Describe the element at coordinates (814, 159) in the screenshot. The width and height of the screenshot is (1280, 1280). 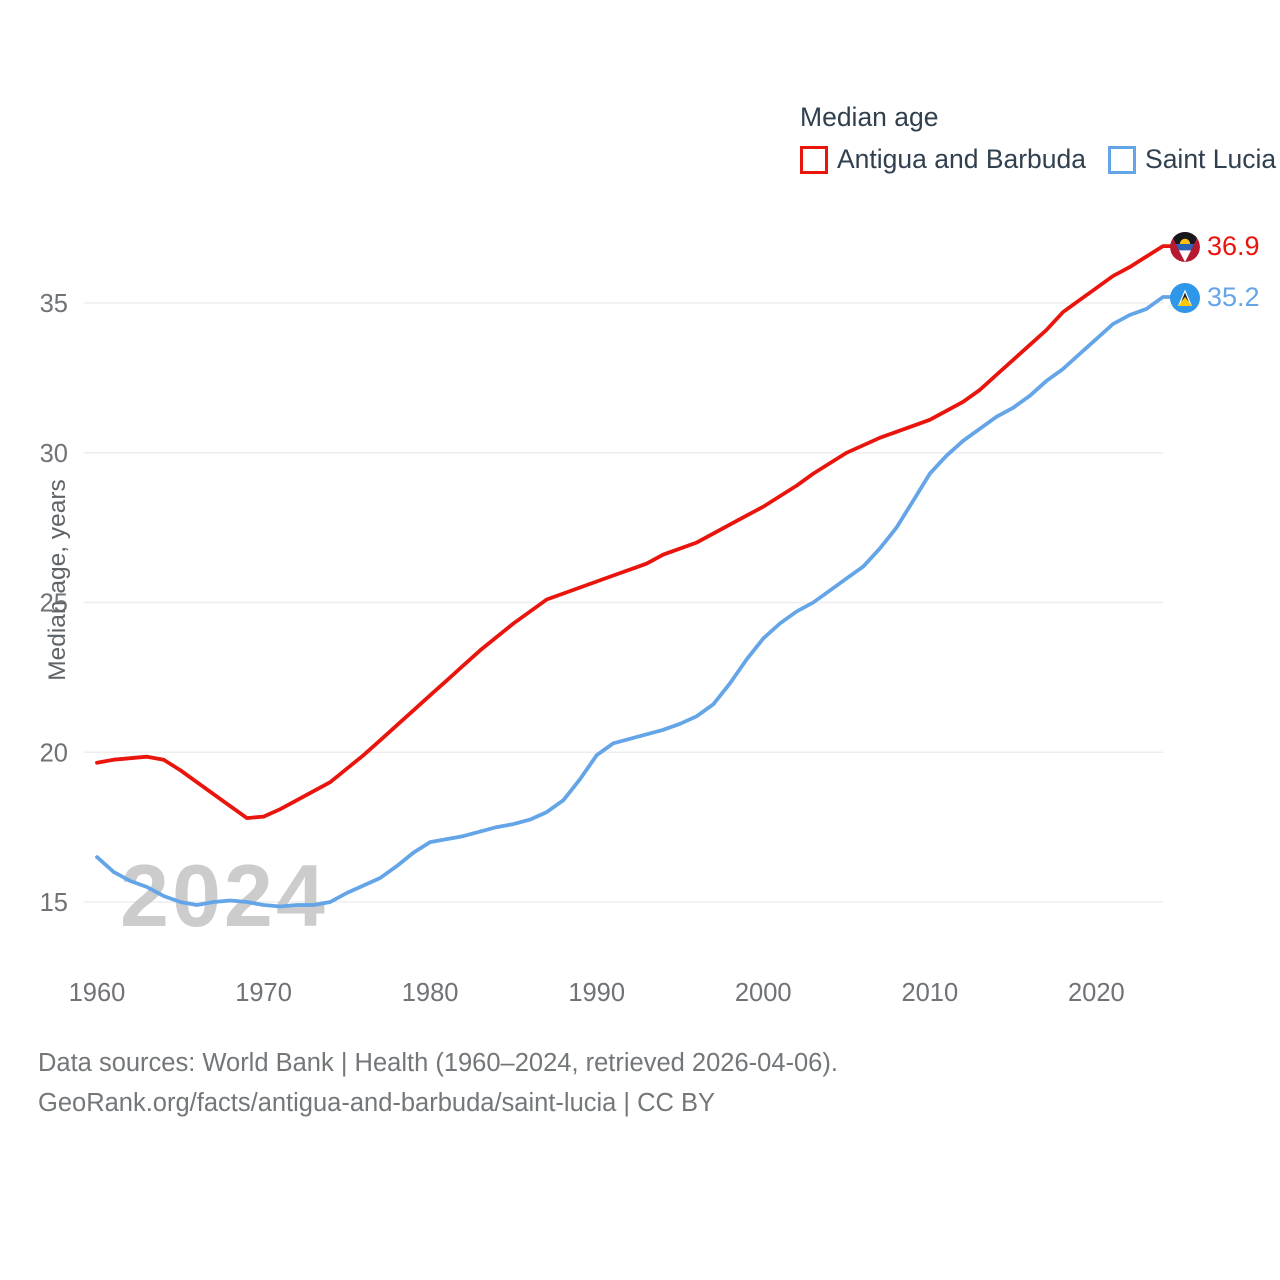
I see `legend-swatch-antigua-icon` at that location.